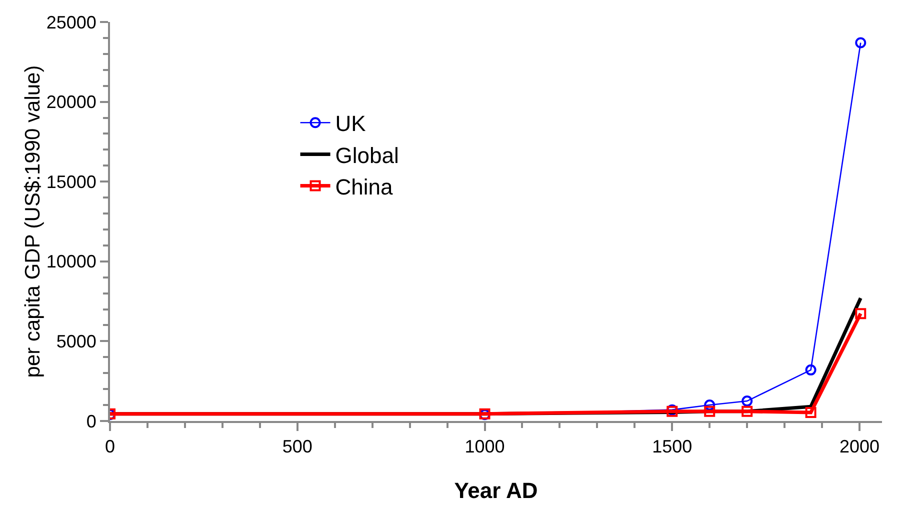  Describe the element at coordinates (32, 221) in the screenshot. I see `y-axis-title: per capita GDP (US$:1990 value)` at that location.